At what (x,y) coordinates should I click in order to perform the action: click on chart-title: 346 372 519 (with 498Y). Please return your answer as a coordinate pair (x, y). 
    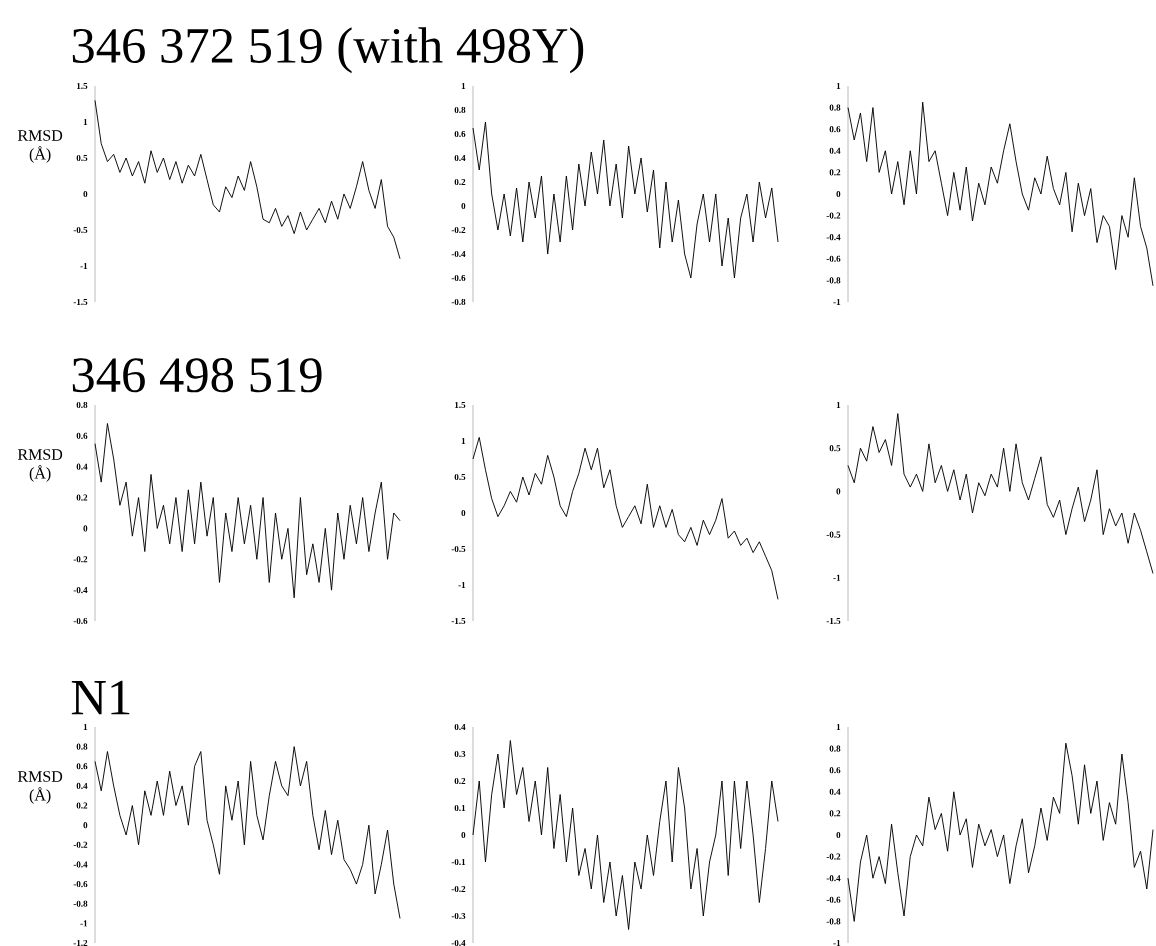
    Looking at the image, I should click on (328, 50).